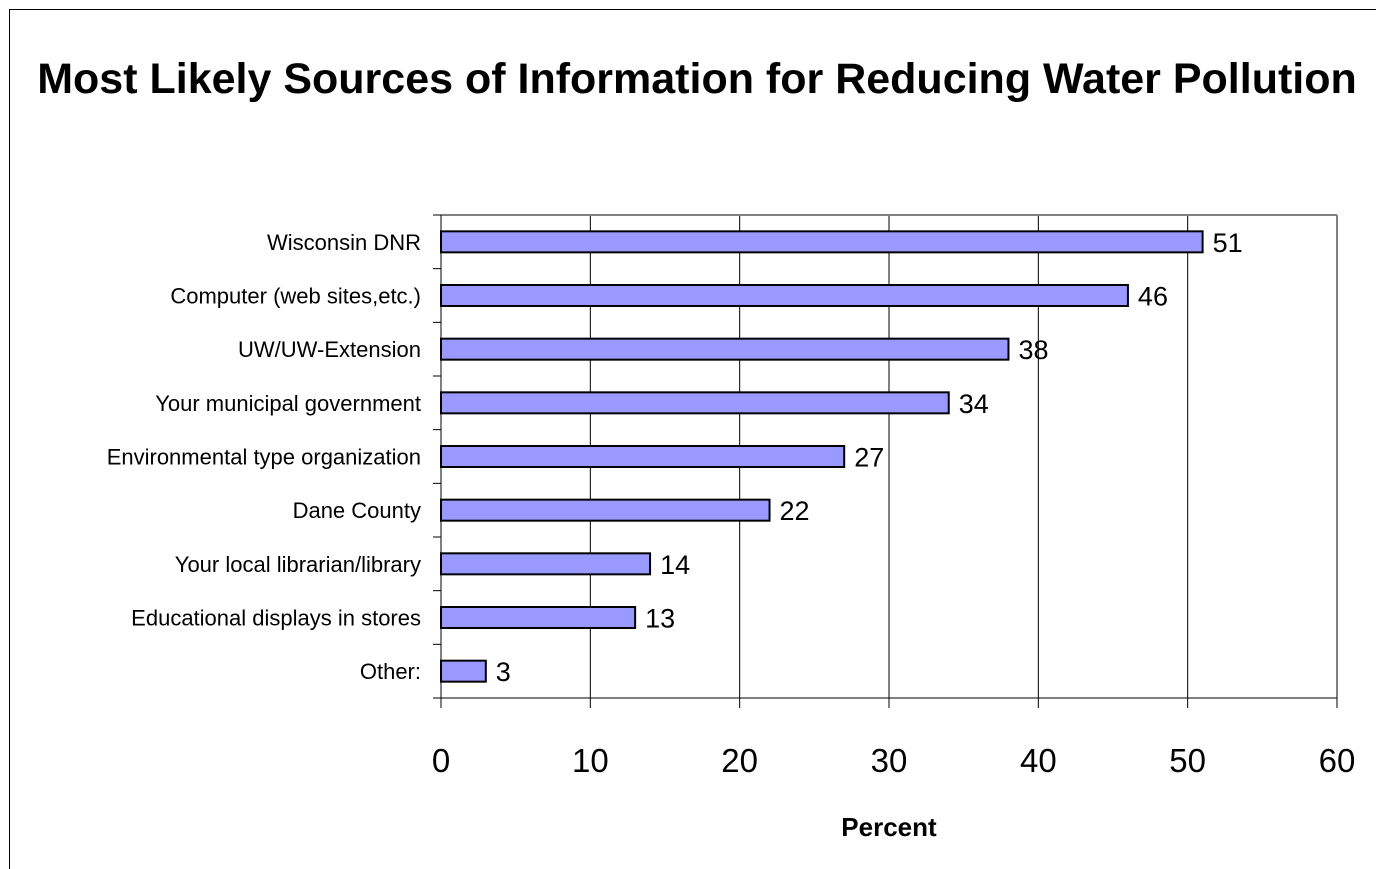  Describe the element at coordinates (660, 619) in the screenshot. I see `data-label-7: 13` at that location.